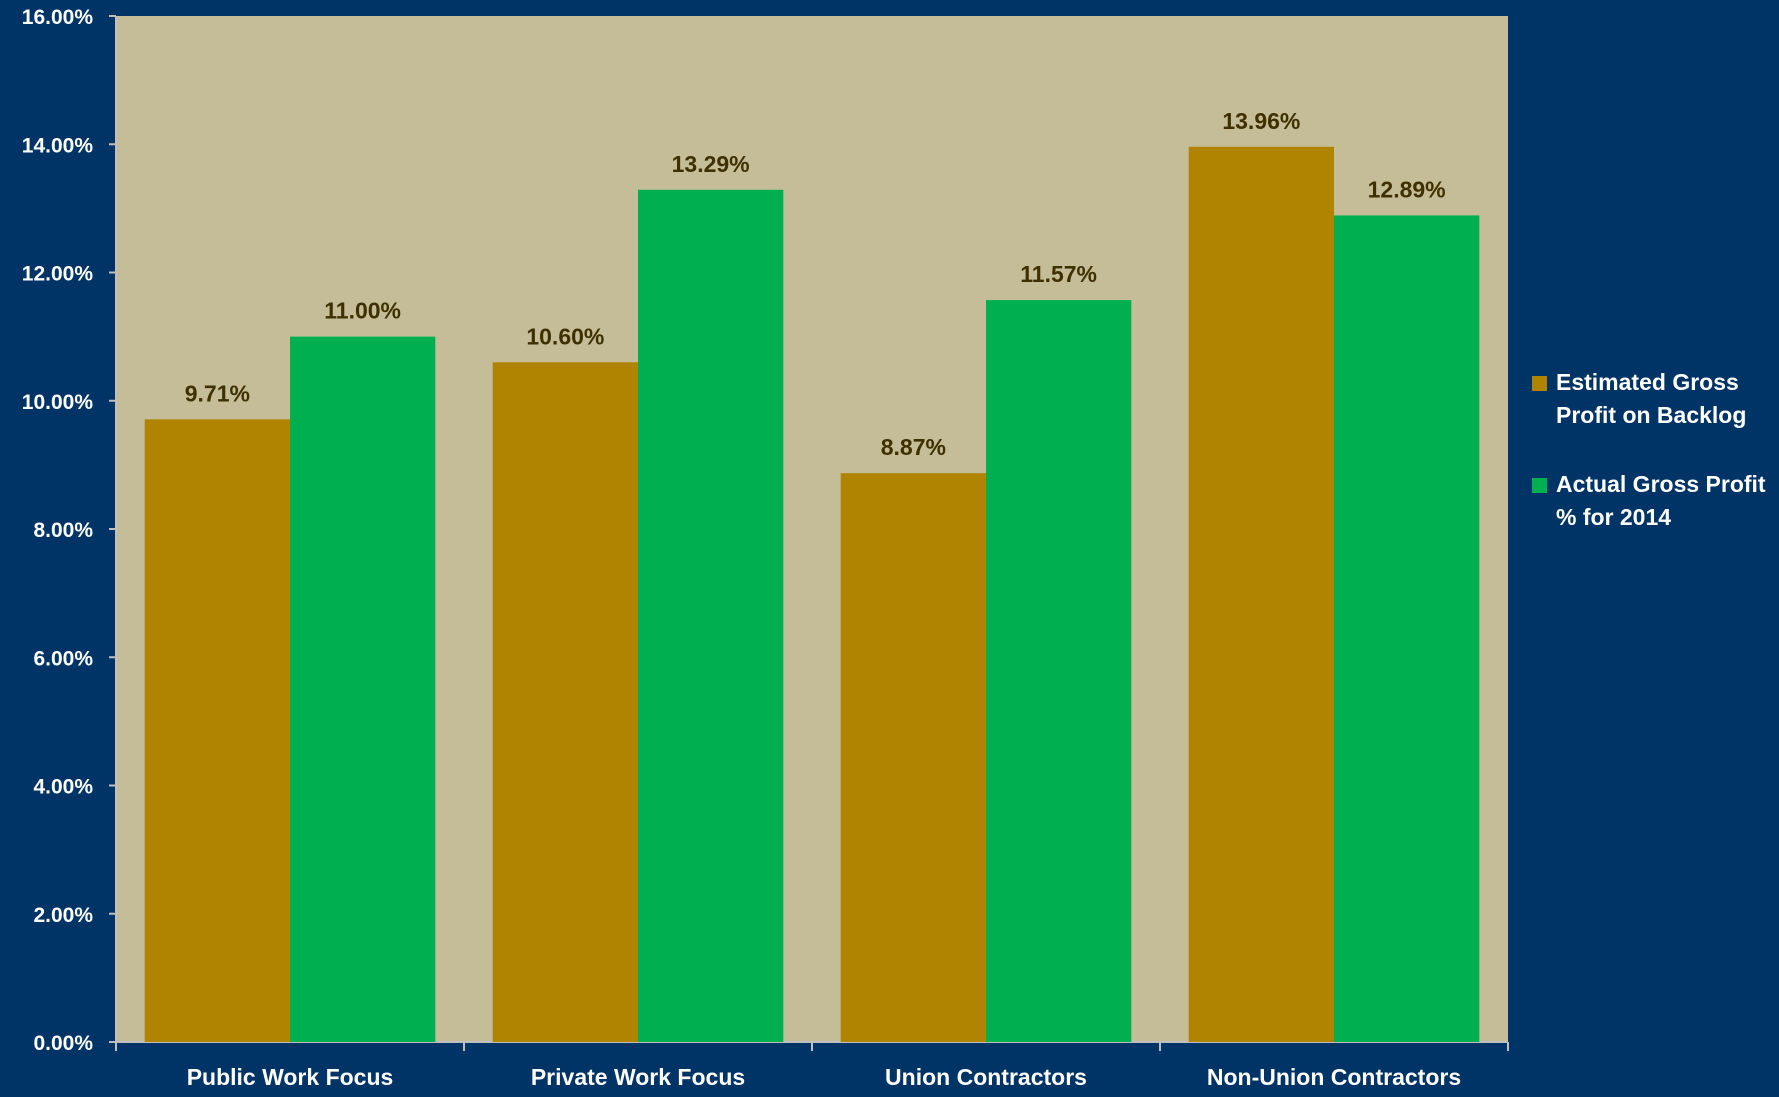  What do you see at coordinates (986, 1077) in the screenshot?
I see `x-tick-label: Union Contractors` at bounding box center [986, 1077].